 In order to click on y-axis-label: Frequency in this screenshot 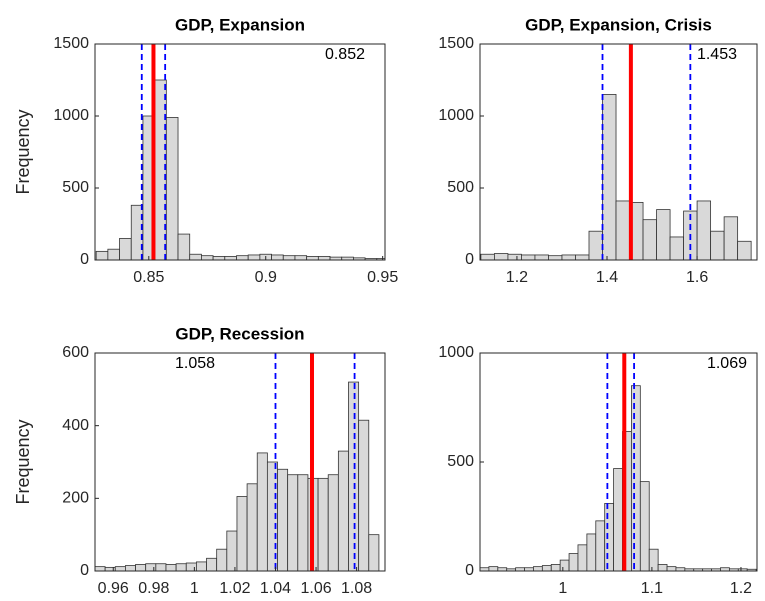, I will do `click(23, 151)`.